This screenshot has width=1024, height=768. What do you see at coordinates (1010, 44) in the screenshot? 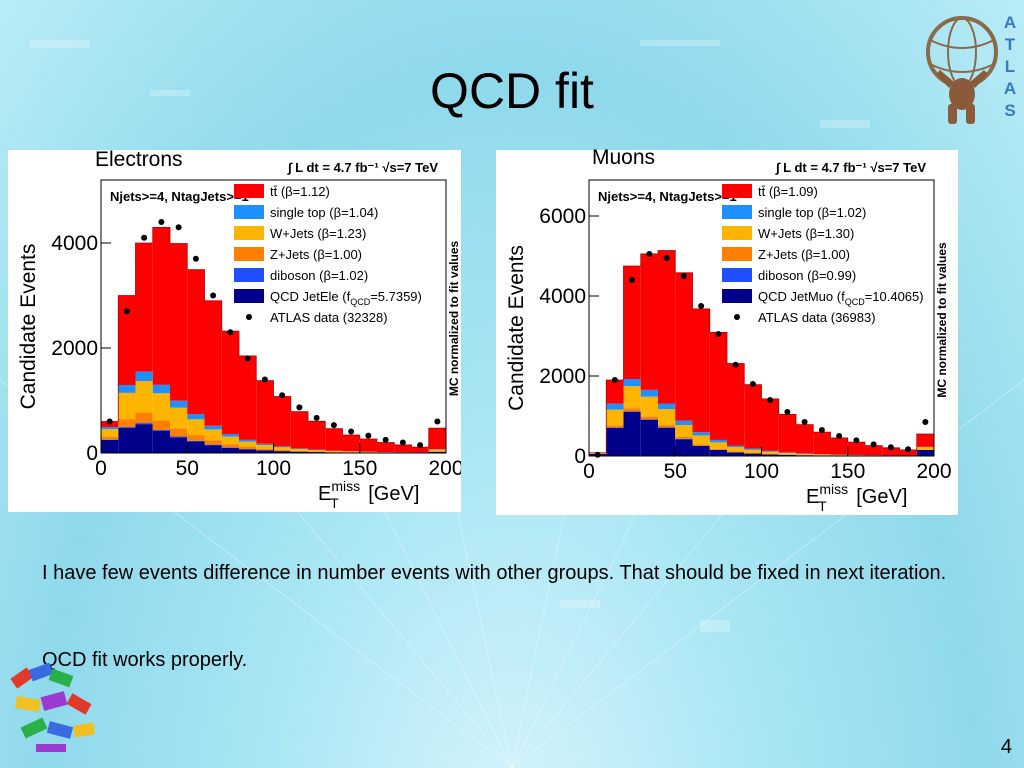
I see `logo-letter: T` at bounding box center [1010, 44].